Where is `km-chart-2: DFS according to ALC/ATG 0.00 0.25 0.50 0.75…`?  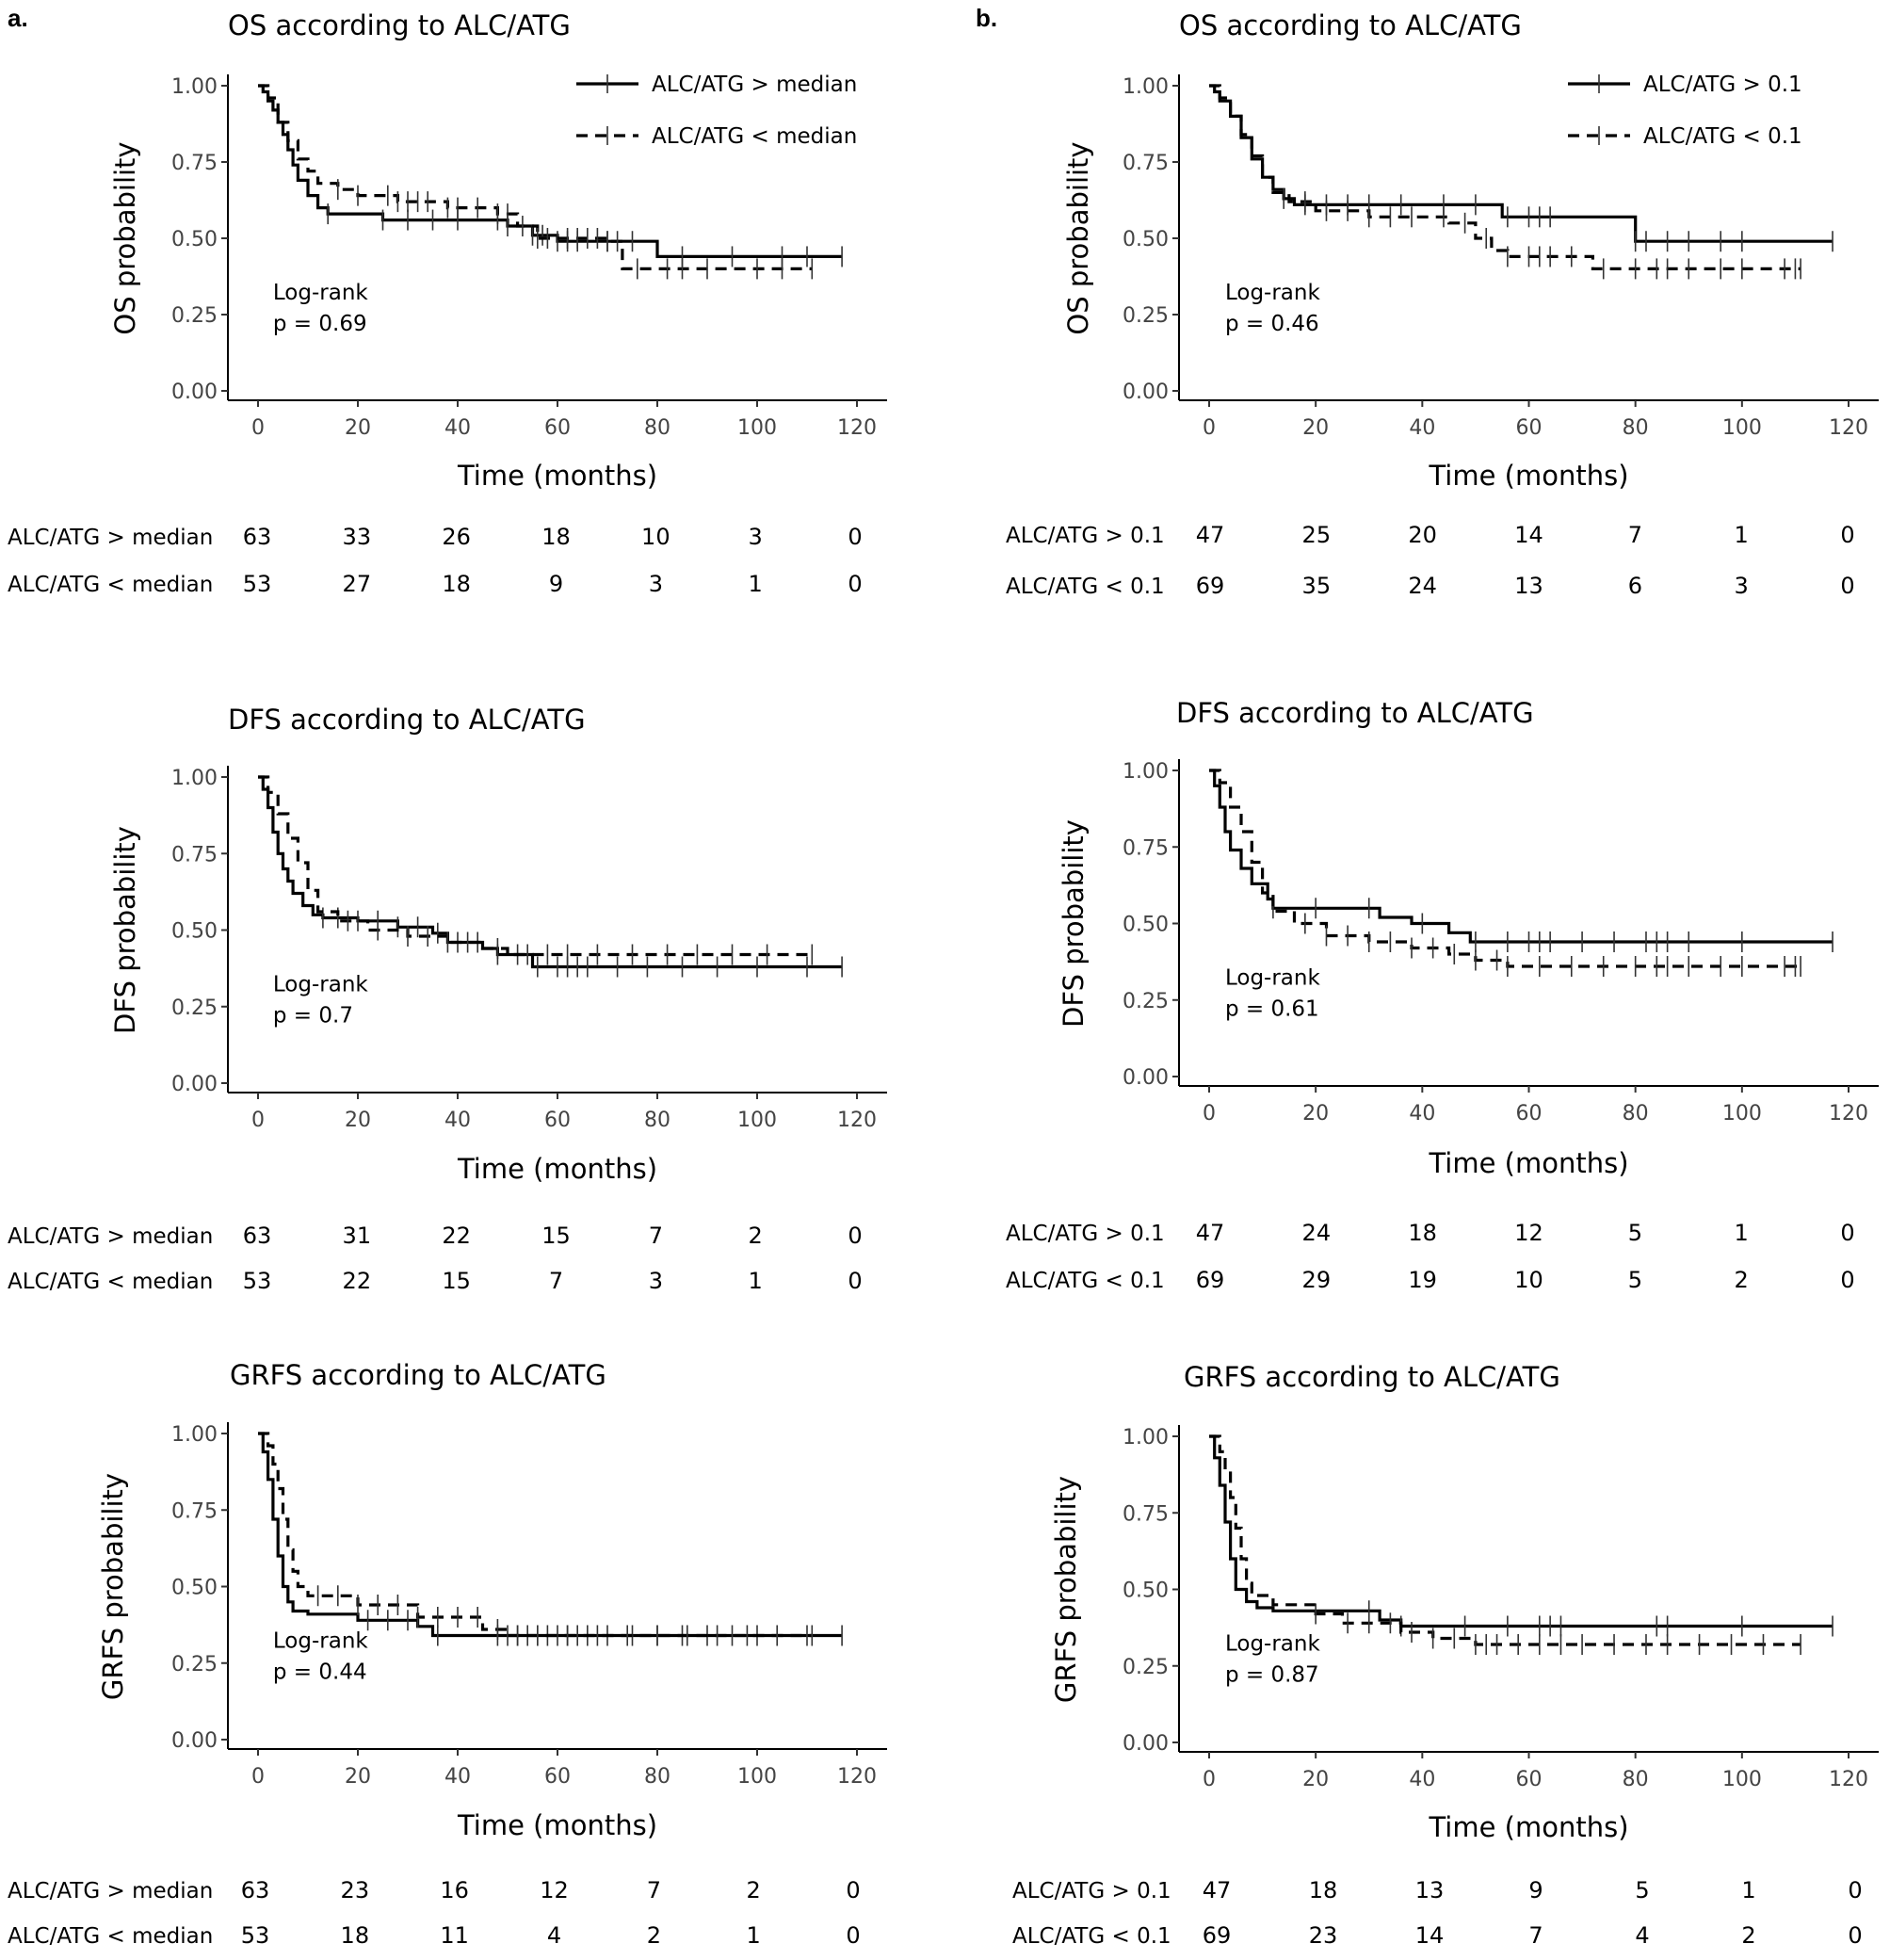 km-chart-2: DFS according to ALC/ATG 0.00 0.25 0.50 0.75… is located at coordinates (448, 999).